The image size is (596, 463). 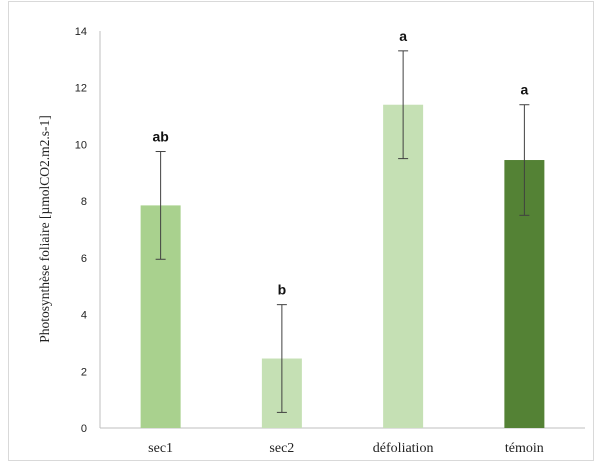 What do you see at coordinates (44, 229) in the screenshot?
I see `y-axis-label: Photosynthèse foliaire [µmolCO2.m2.s-1]` at bounding box center [44, 229].